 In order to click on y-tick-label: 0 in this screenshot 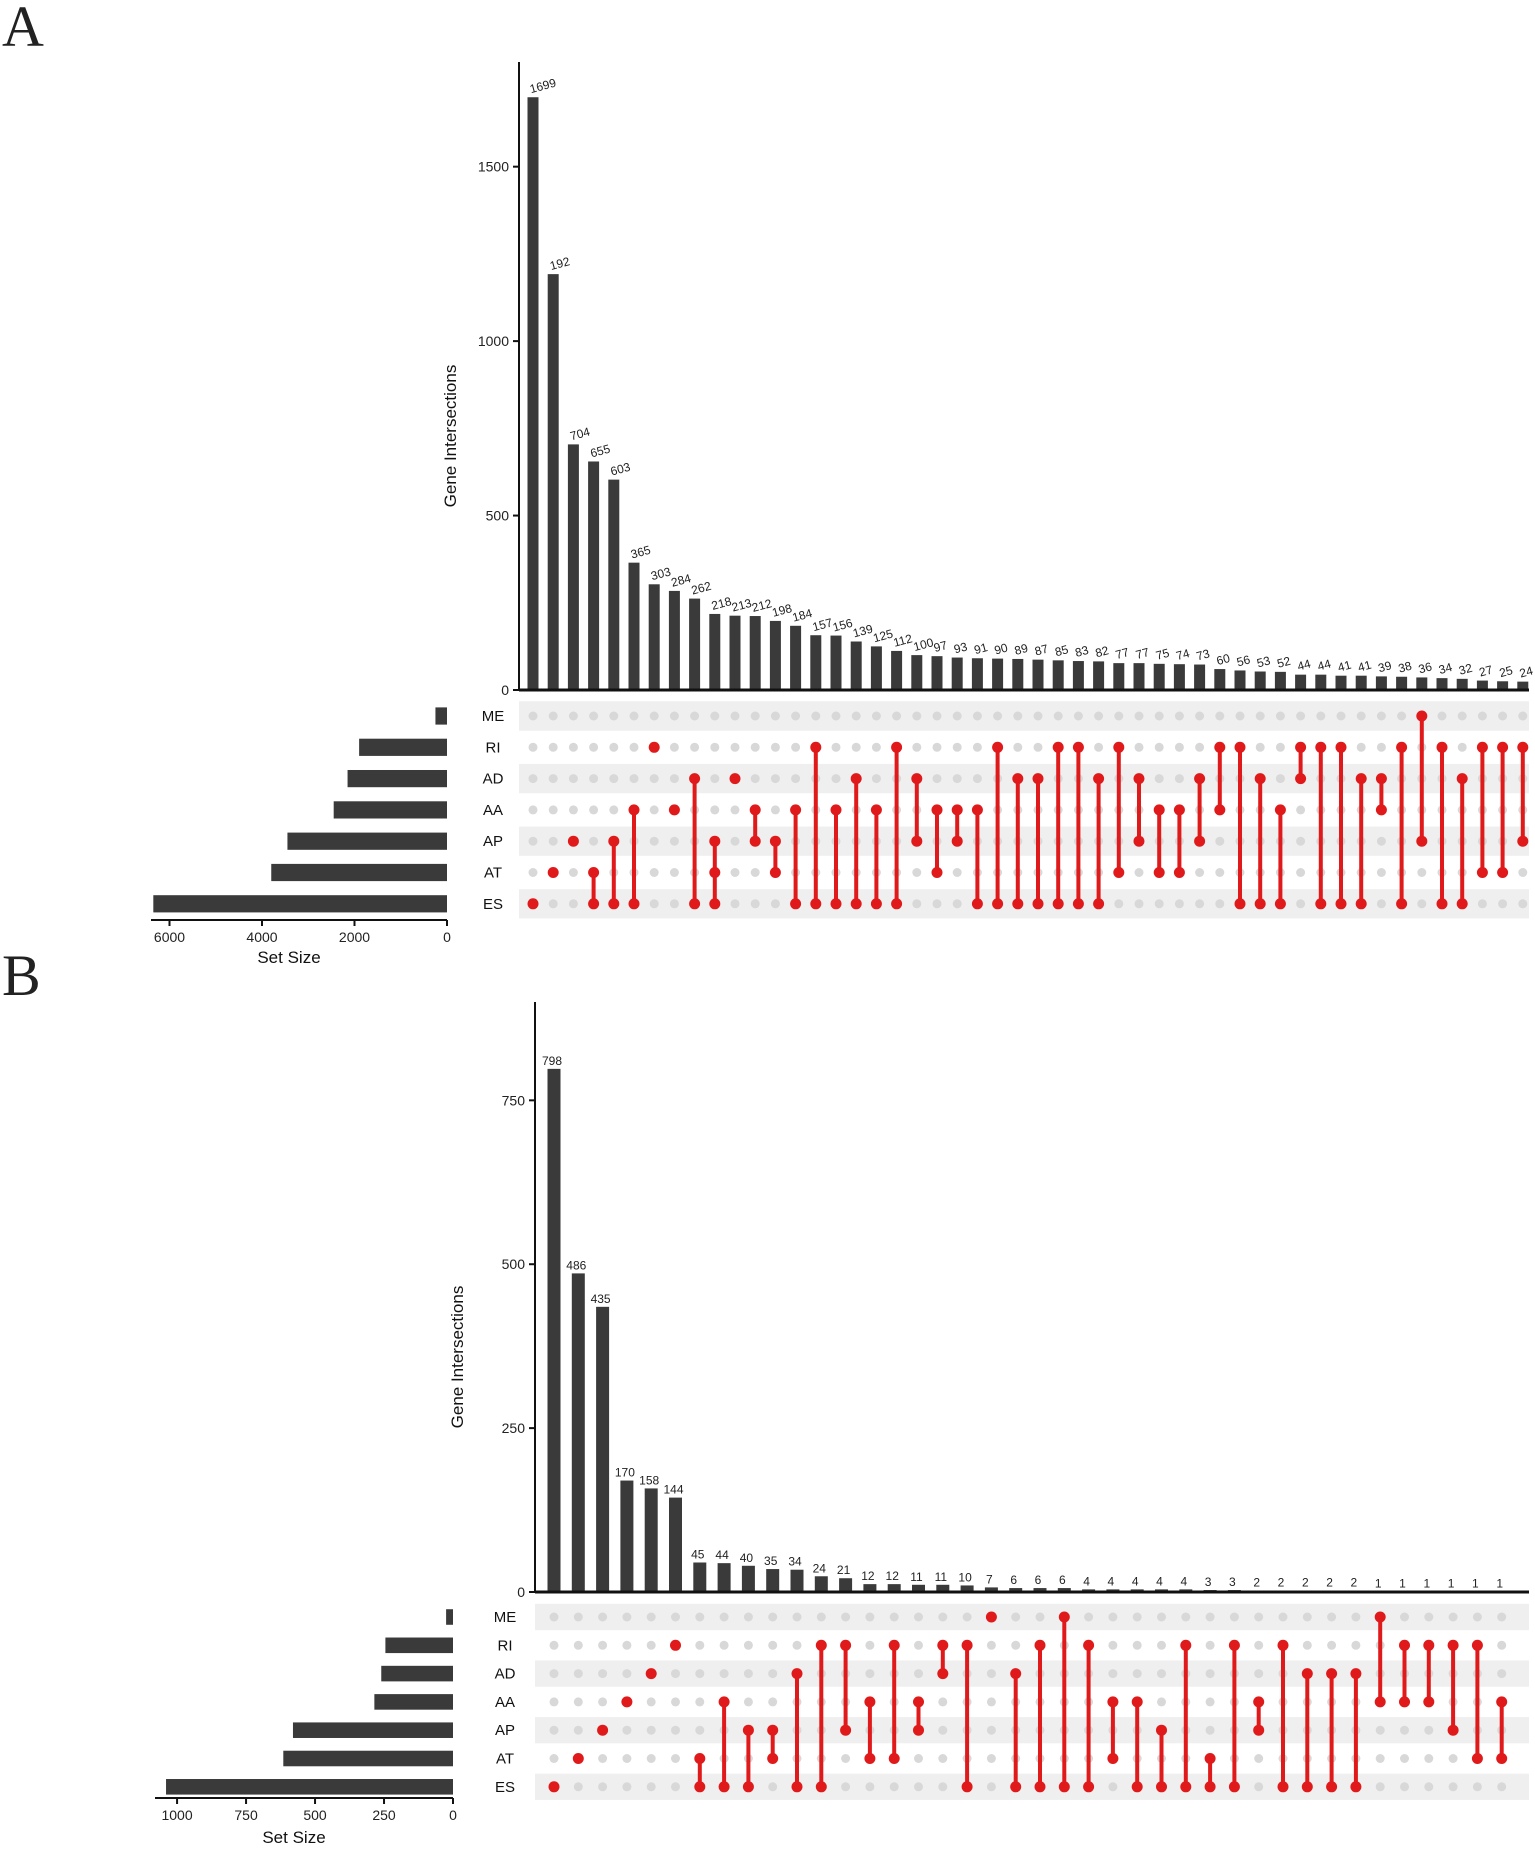, I will do `click(521, 1592)`.